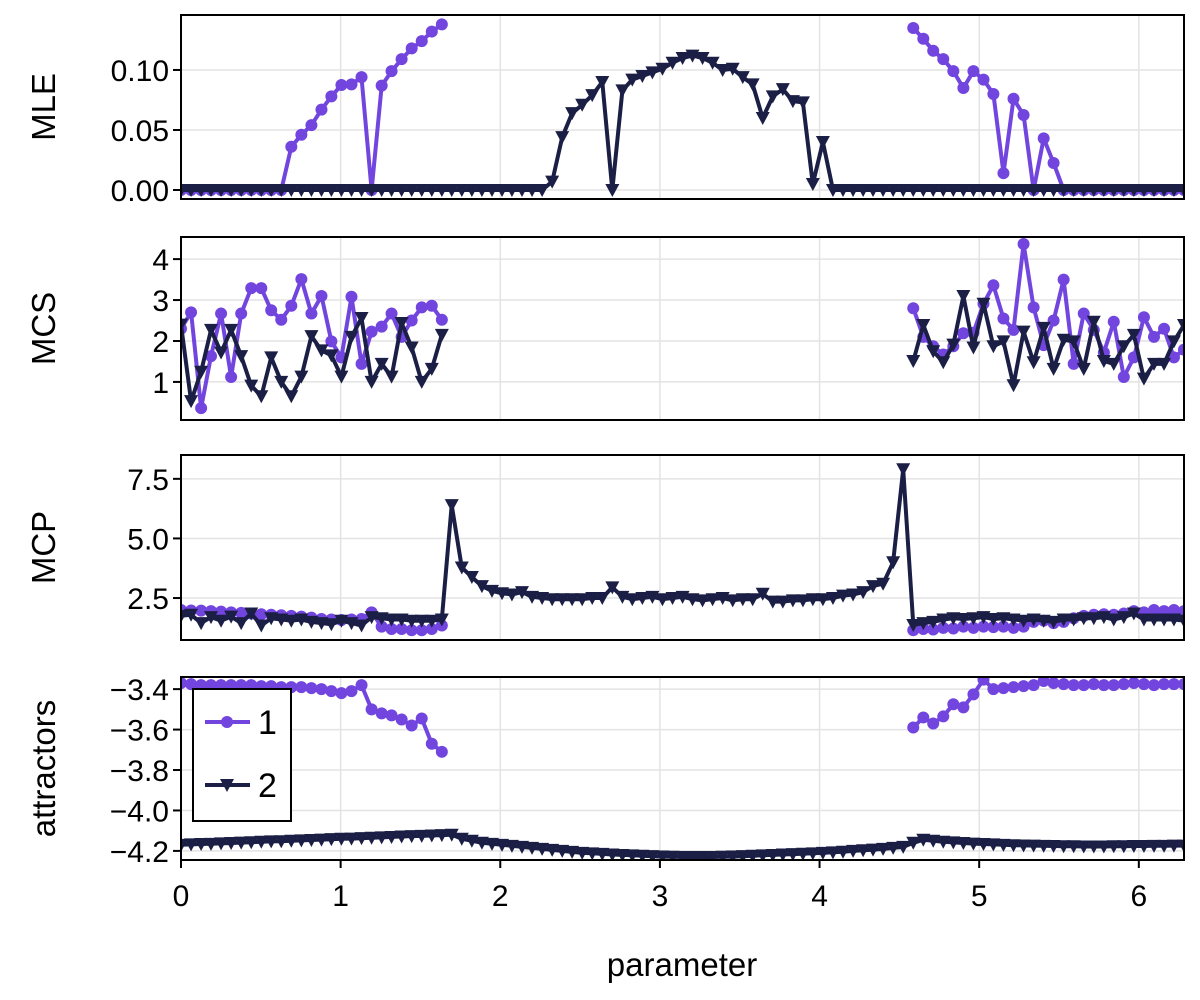 This screenshot has width=1200, height=1000. Describe the element at coordinates (242, 755) in the screenshot. I see `legend-box` at that location.